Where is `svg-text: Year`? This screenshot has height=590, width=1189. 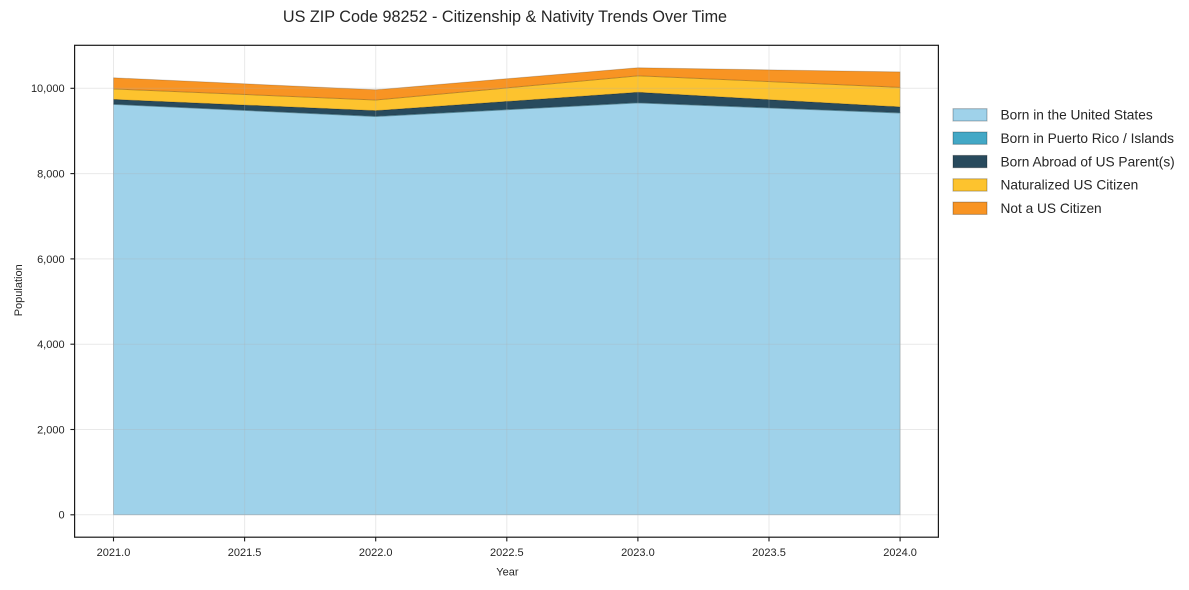 svg-text: Year is located at coordinates (507, 573).